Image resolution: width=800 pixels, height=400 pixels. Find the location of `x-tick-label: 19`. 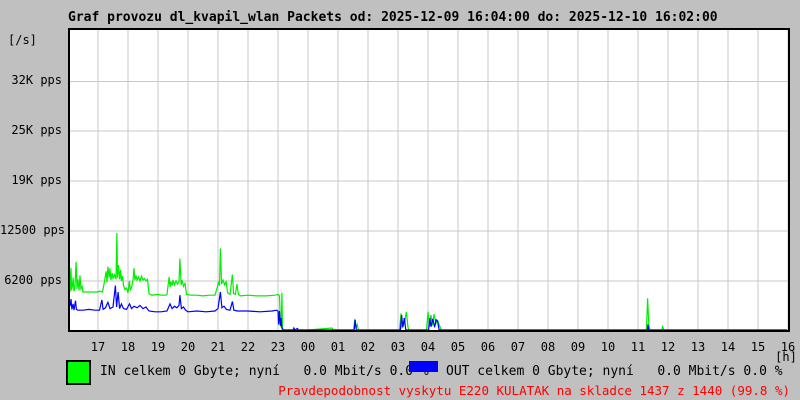

x-tick-label: 19 is located at coordinates (158, 347).